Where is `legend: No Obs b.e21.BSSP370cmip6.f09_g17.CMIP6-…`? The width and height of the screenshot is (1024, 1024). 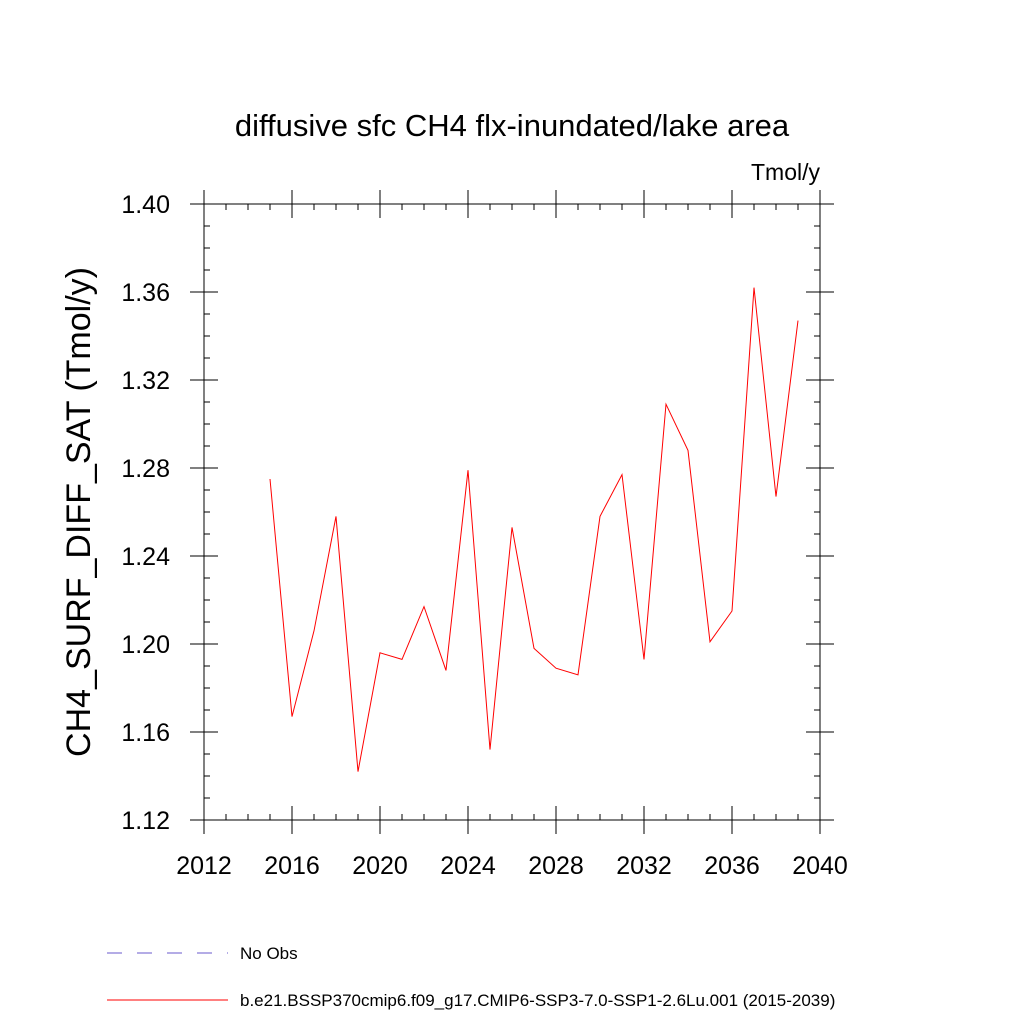 legend: No Obs b.e21.BSSP370cmip6.f09_g17.CMIP6-… is located at coordinates (471, 977).